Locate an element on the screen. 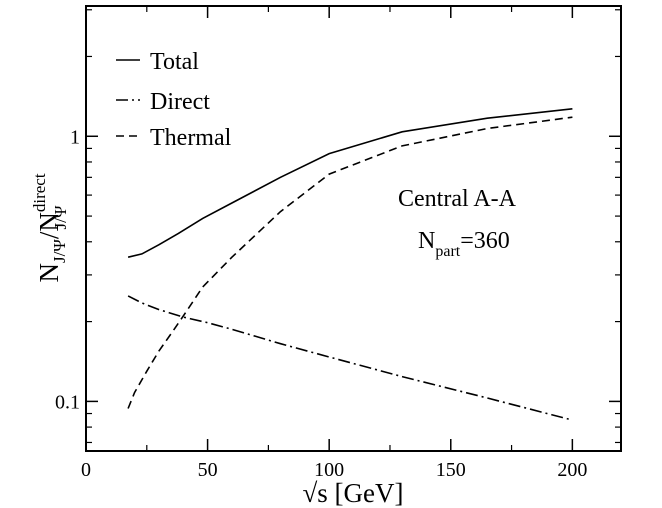 This screenshot has width=662, height=508. x-axis-title: √s [GeV] is located at coordinates (352, 493).